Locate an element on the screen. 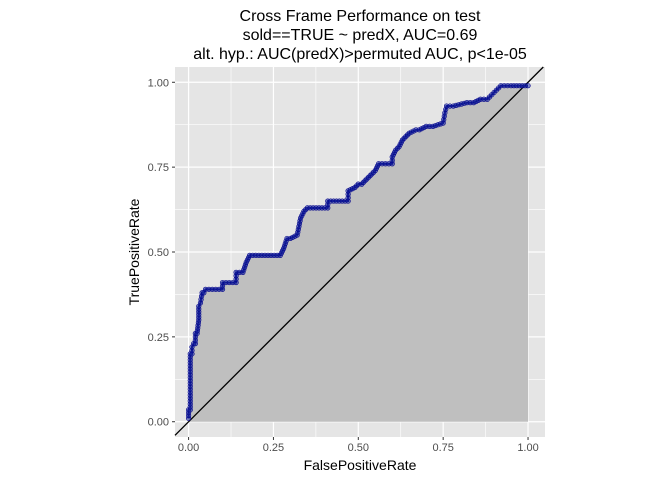 The height and width of the screenshot is (480, 672). title-line-2: sold==TRUE ~ predX, AUC=0.69 is located at coordinates (360, 35).